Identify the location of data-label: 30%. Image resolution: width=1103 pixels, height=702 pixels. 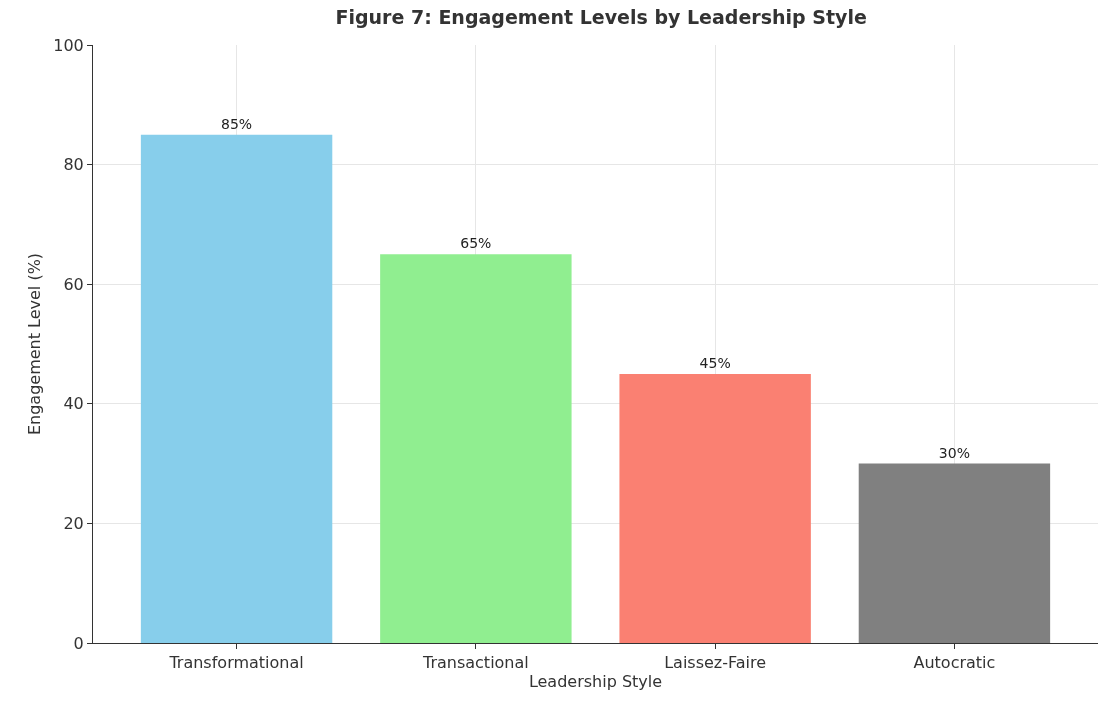
(954, 452).